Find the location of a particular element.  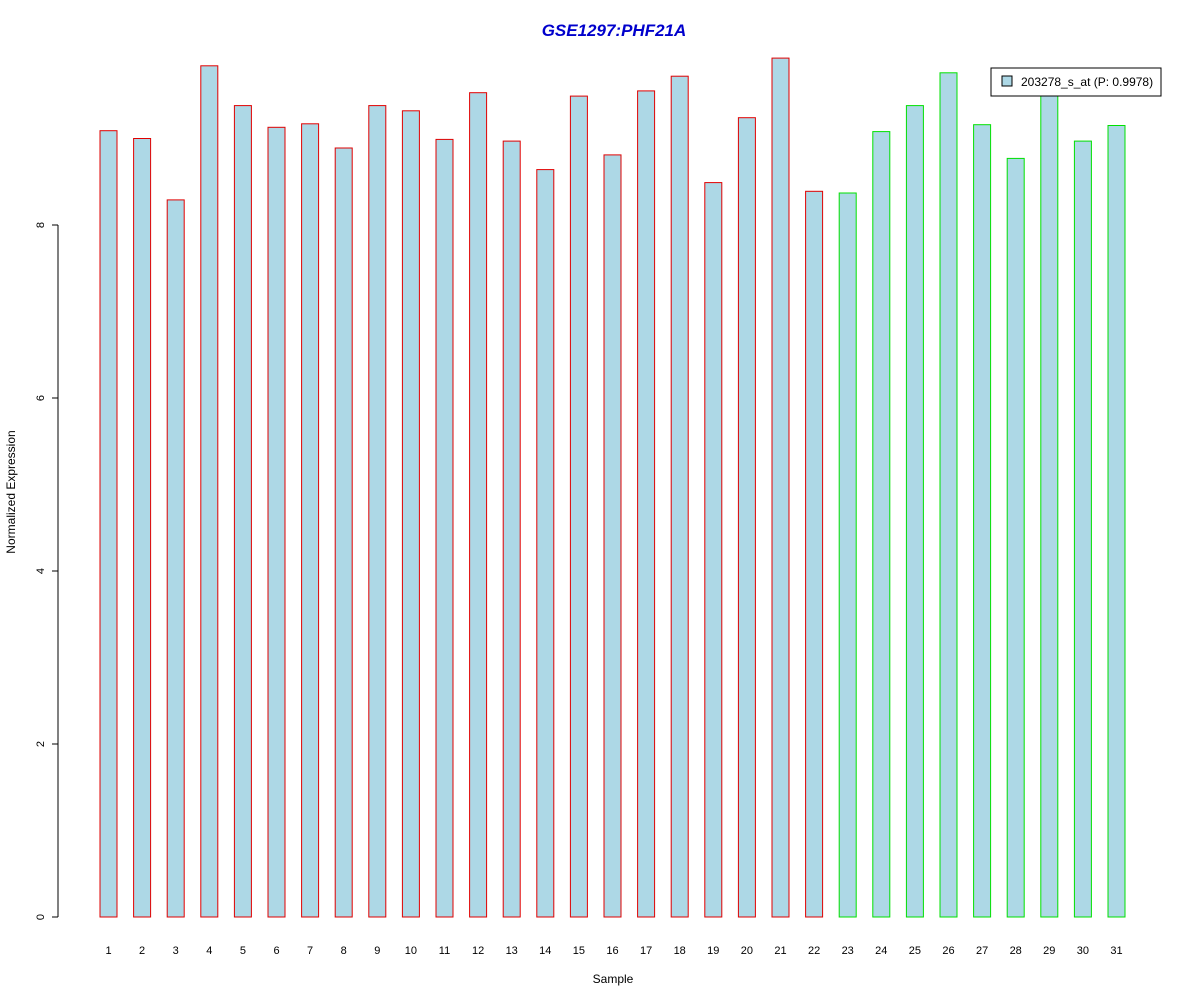

chart-title: GSE1297:PHF21A is located at coordinates (614, 30).